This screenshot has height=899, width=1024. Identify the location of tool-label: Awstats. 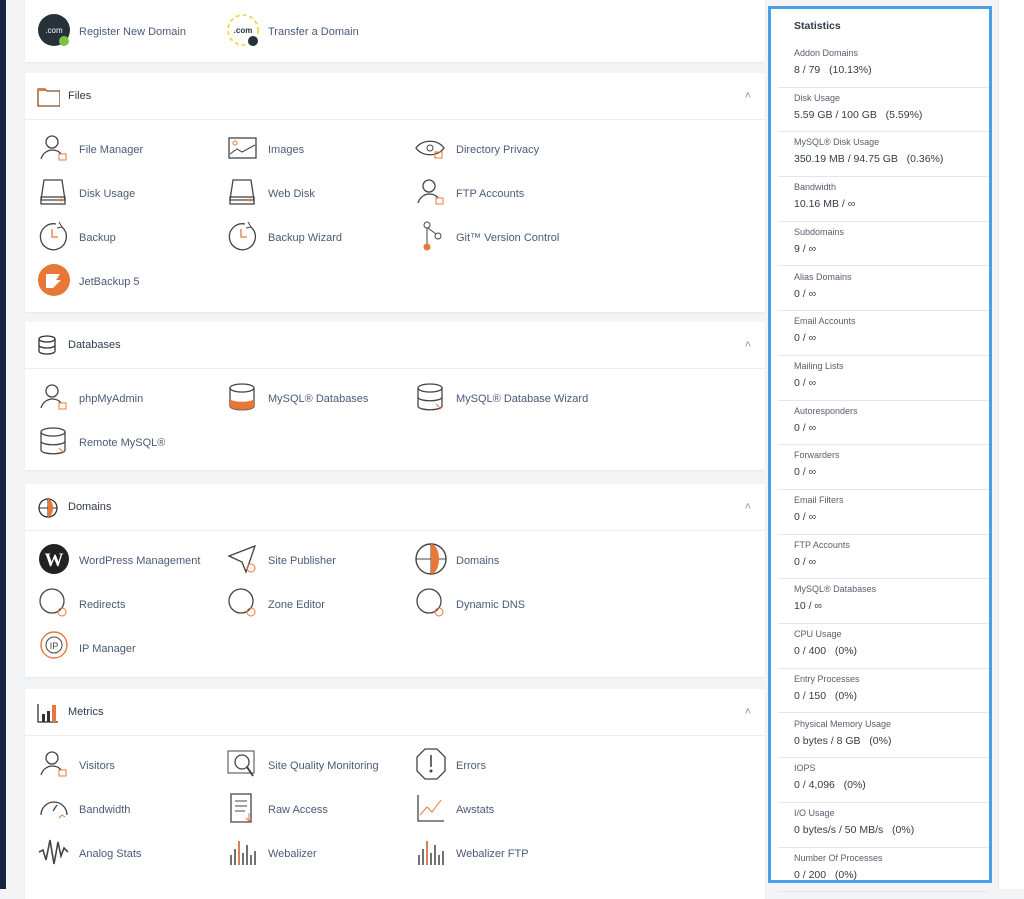
(475, 810).